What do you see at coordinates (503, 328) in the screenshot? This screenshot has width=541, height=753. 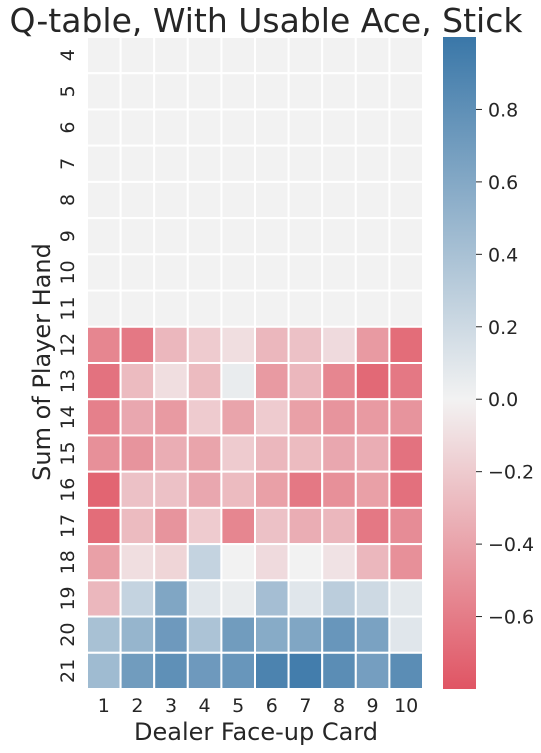 I see `colorbar-tick-label: 0.2` at bounding box center [503, 328].